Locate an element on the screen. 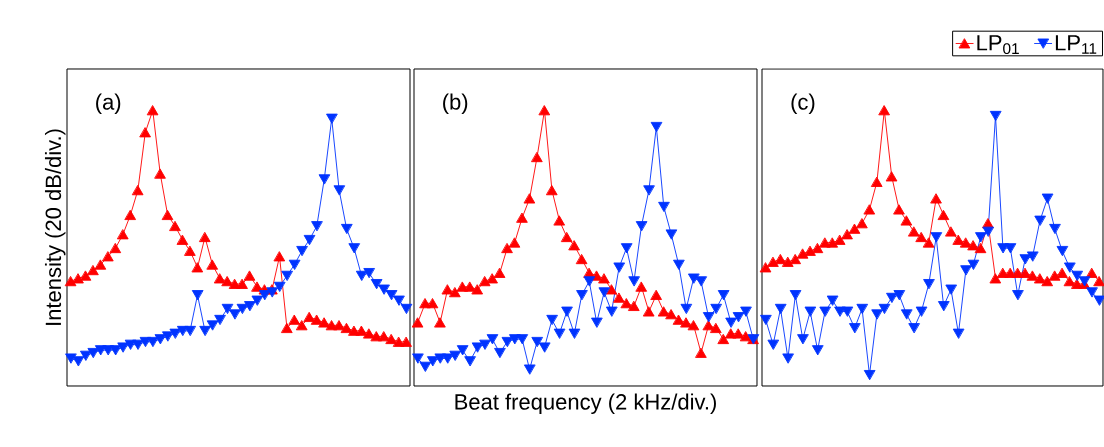  y-axis-title: Intensity (20 dB/div.) is located at coordinates (55, 227).